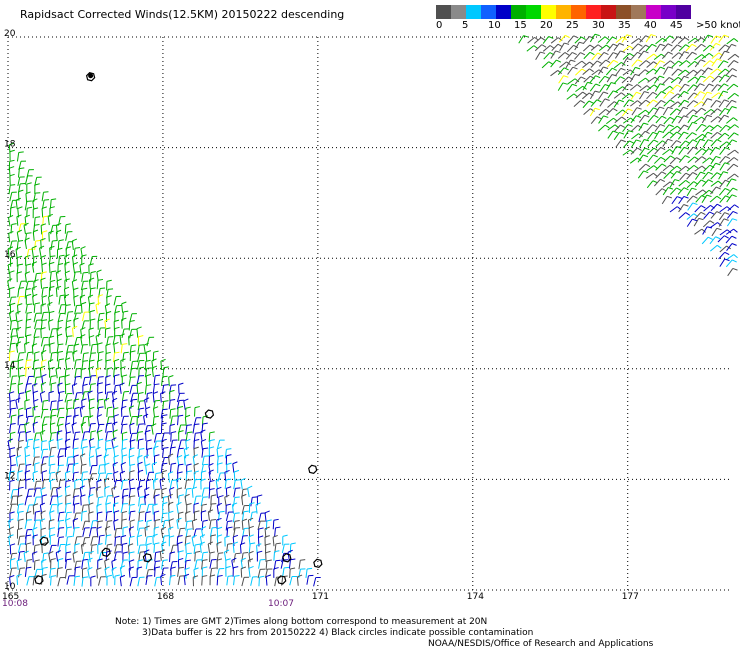 The image size is (740, 650). I want to click on lat-tick-label: 12, so click(9, 476).